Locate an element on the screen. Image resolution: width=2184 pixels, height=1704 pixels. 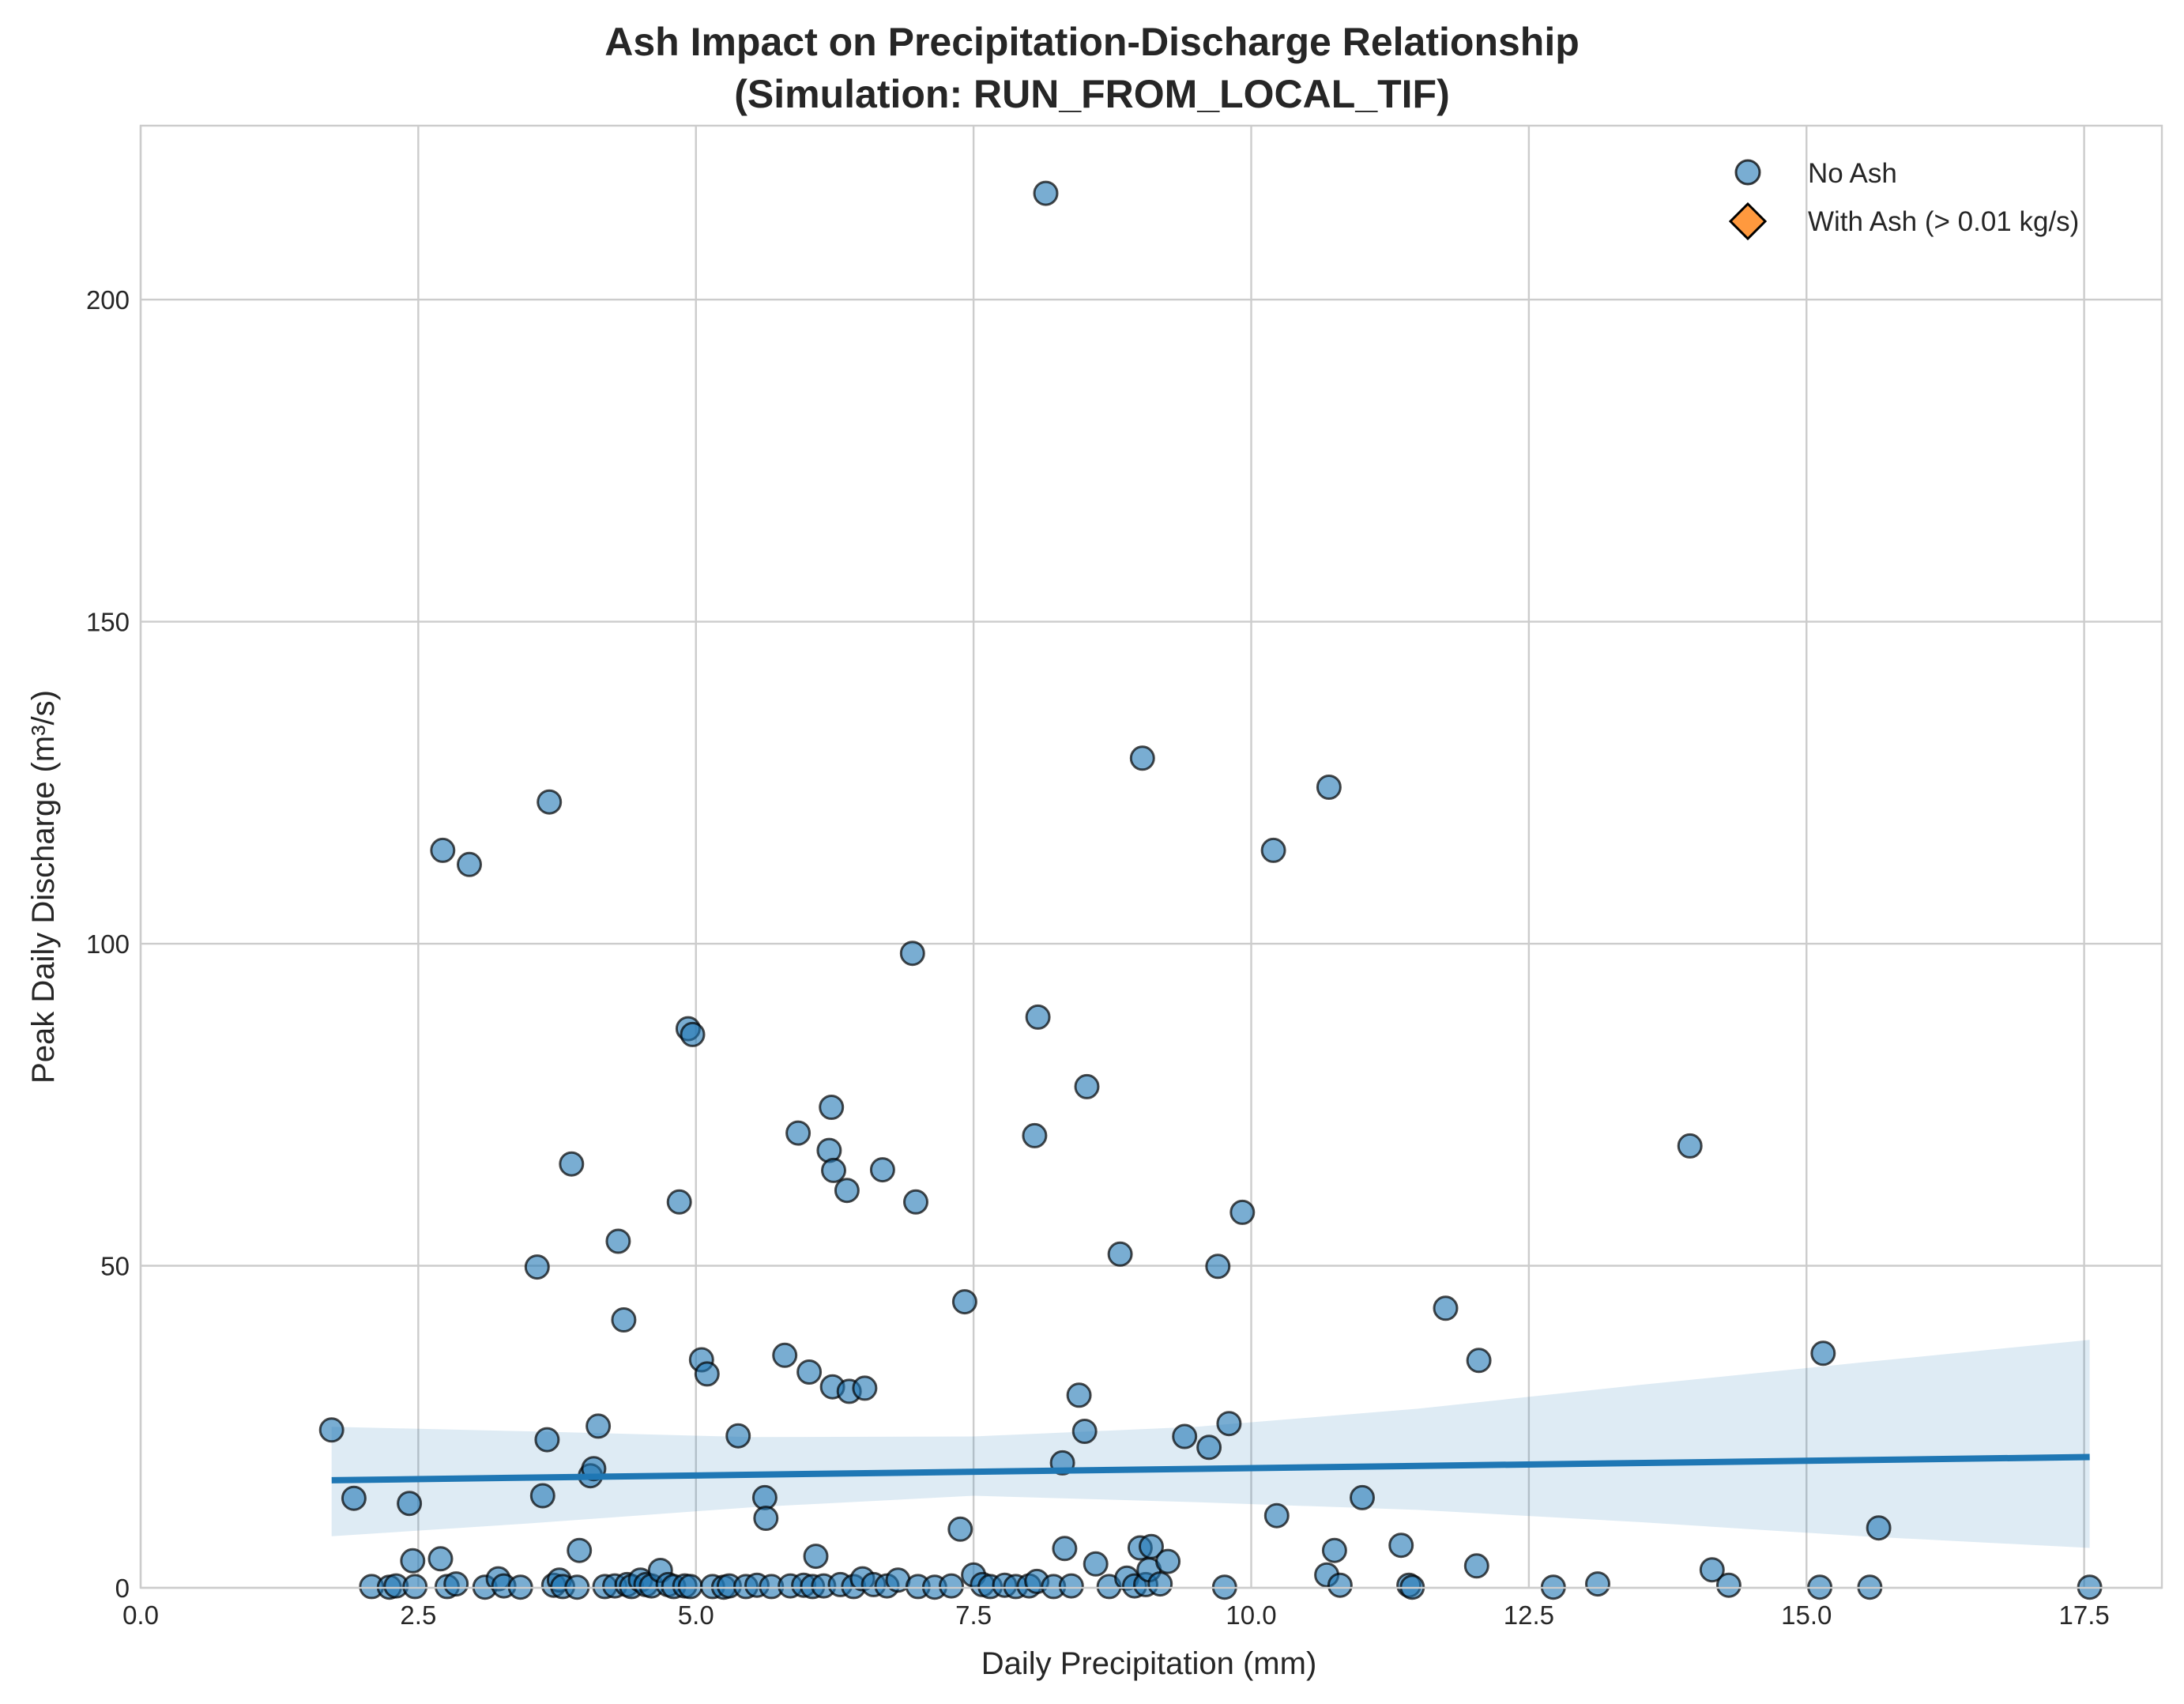
x-tick-label: 15.0 is located at coordinates (1806, 1615).